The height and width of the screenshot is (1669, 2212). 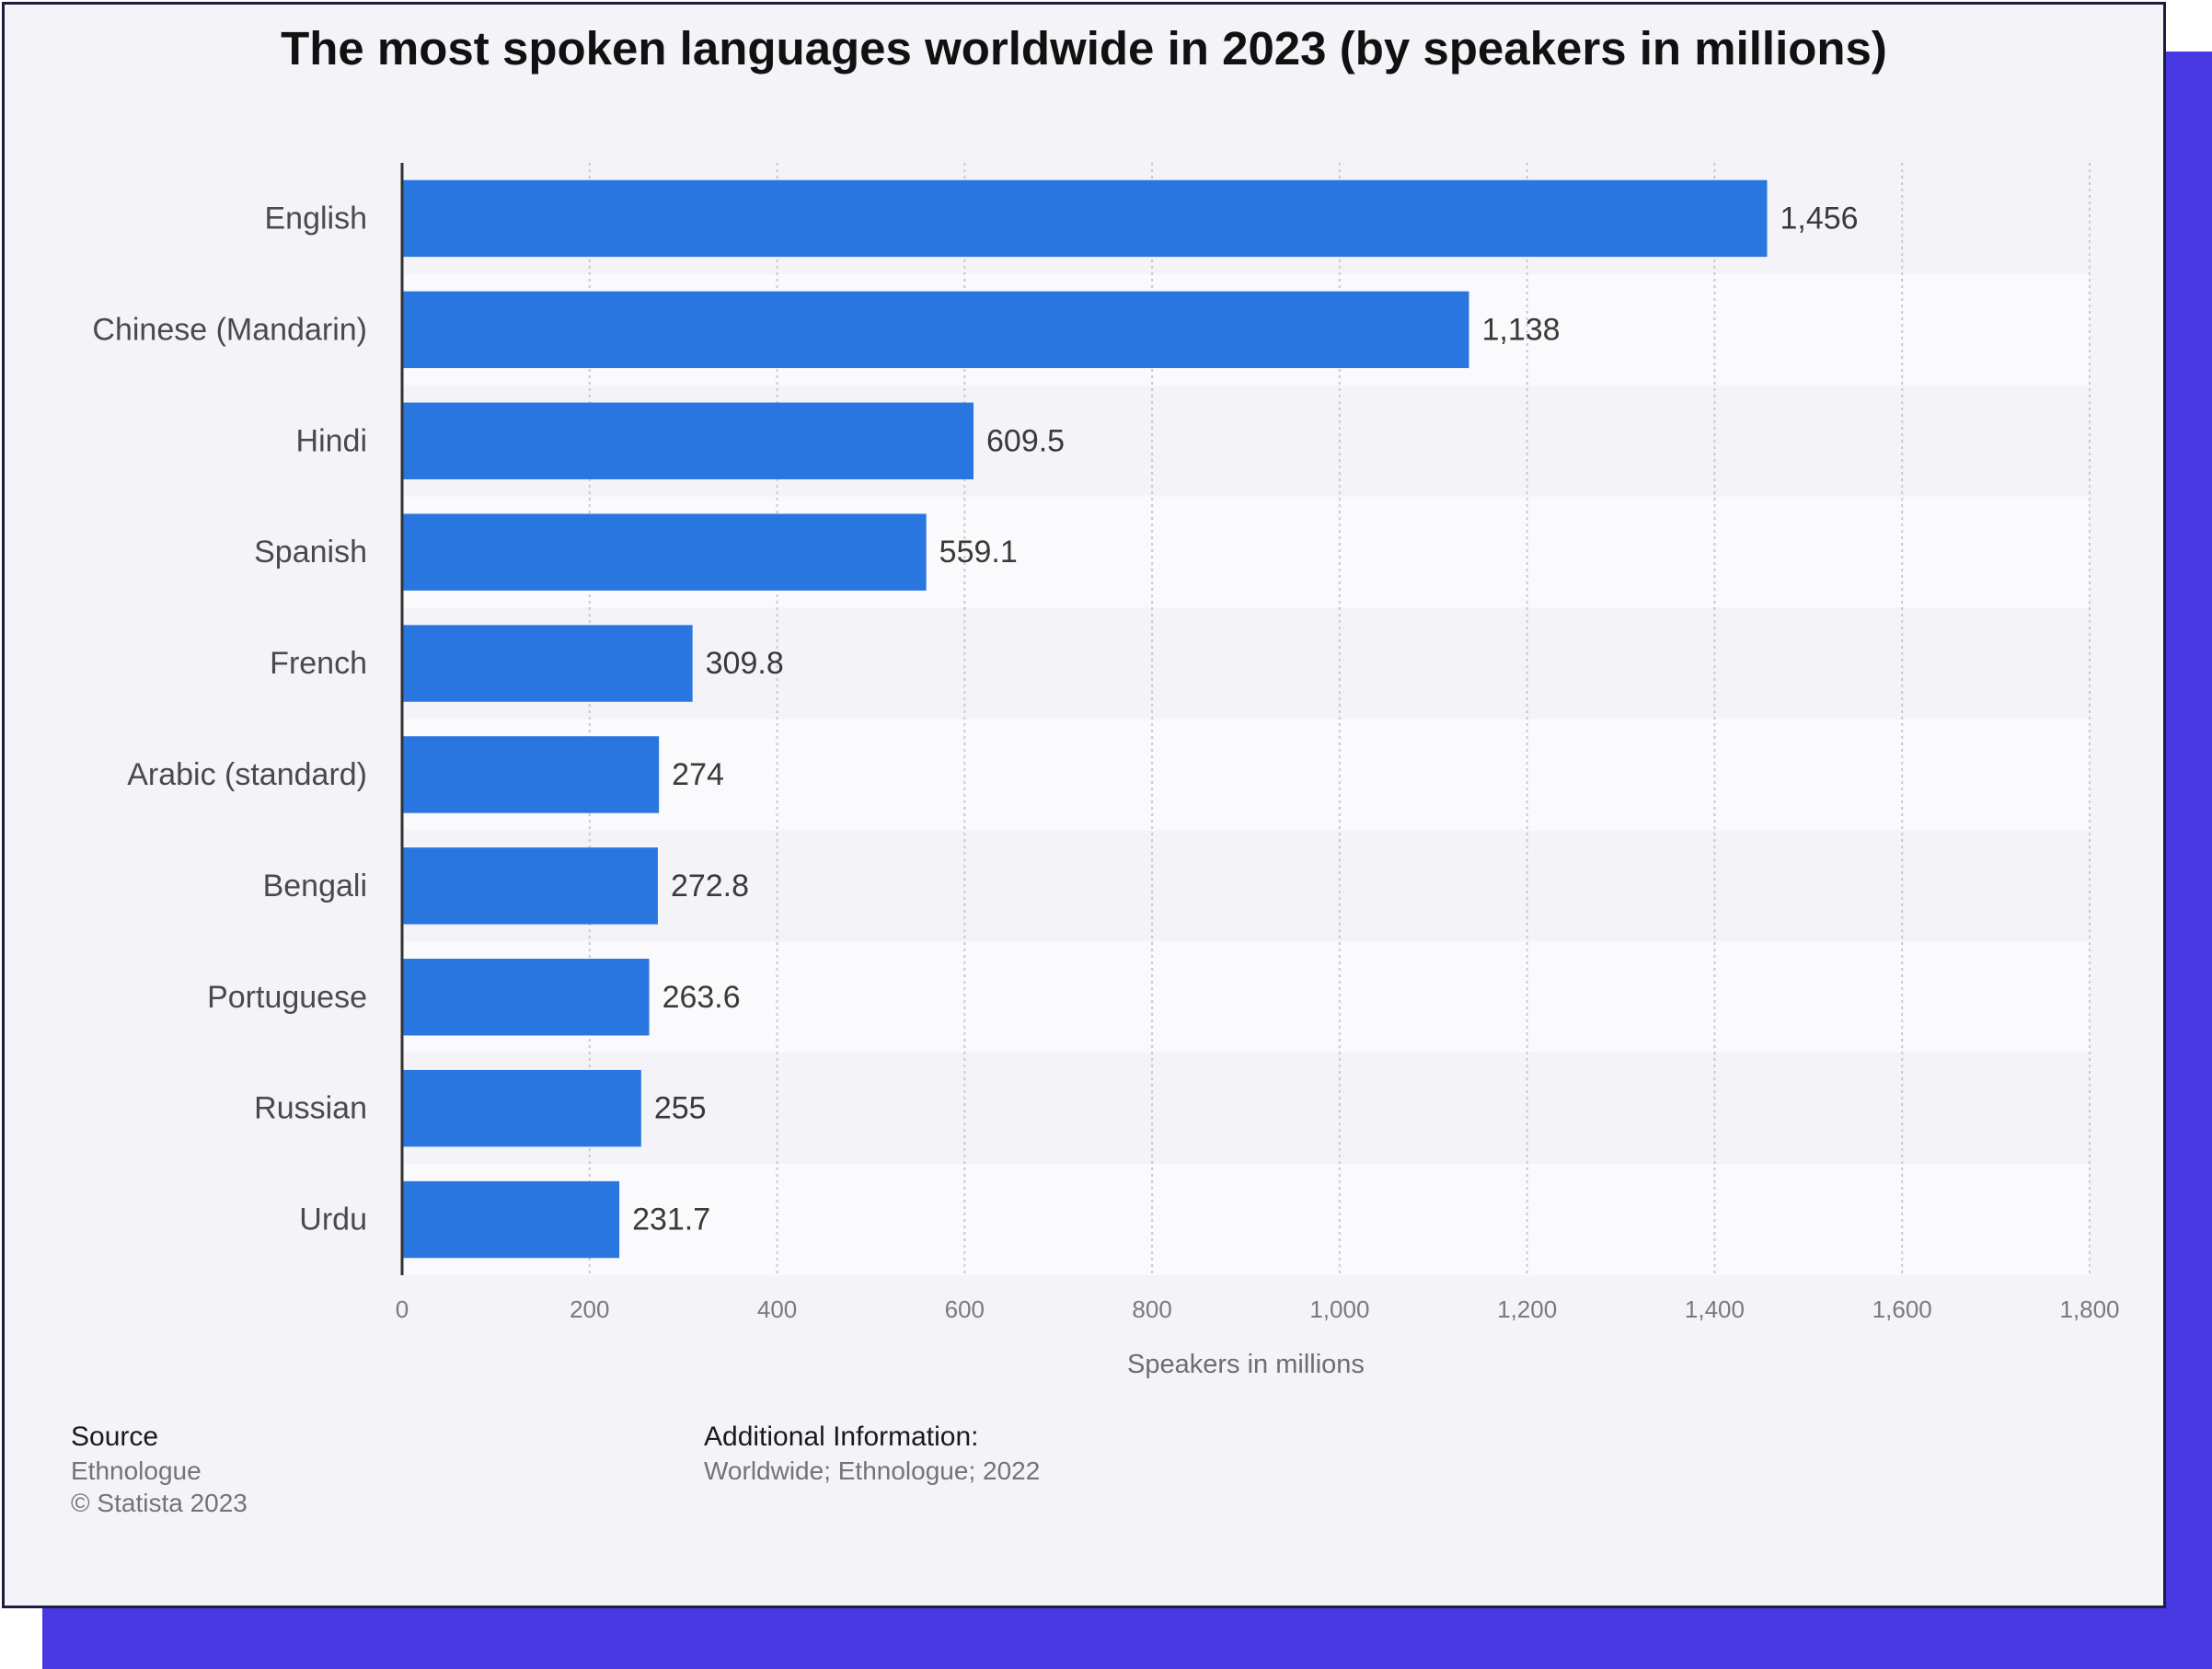 I want to click on x-tick-label: 1,600, so click(x=1902, y=1309).